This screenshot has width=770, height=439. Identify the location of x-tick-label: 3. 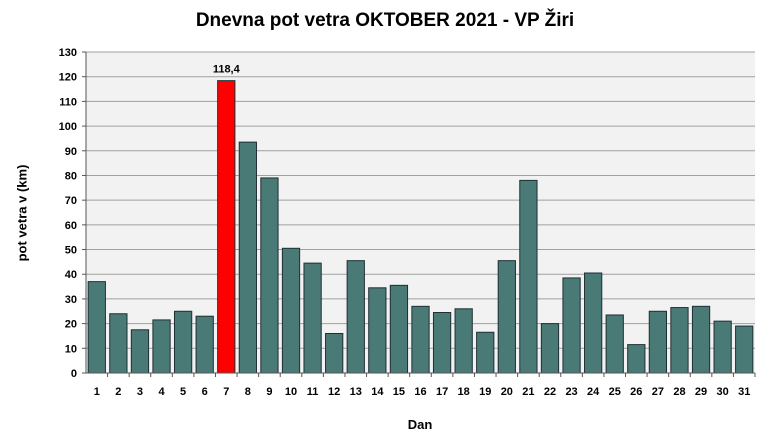
(140, 392).